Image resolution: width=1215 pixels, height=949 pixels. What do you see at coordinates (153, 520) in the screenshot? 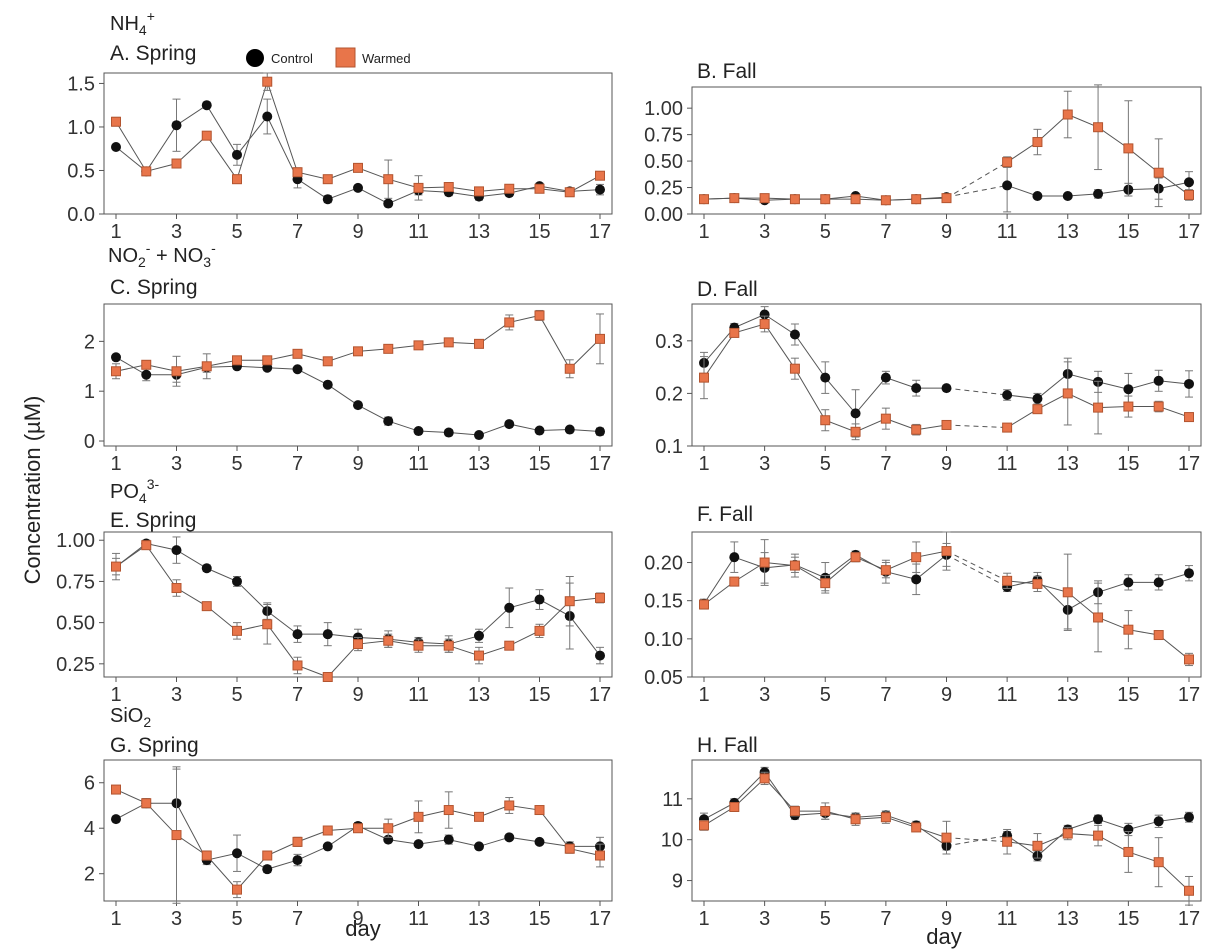
I see `panel-title: E. Spring` at bounding box center [153, 520].